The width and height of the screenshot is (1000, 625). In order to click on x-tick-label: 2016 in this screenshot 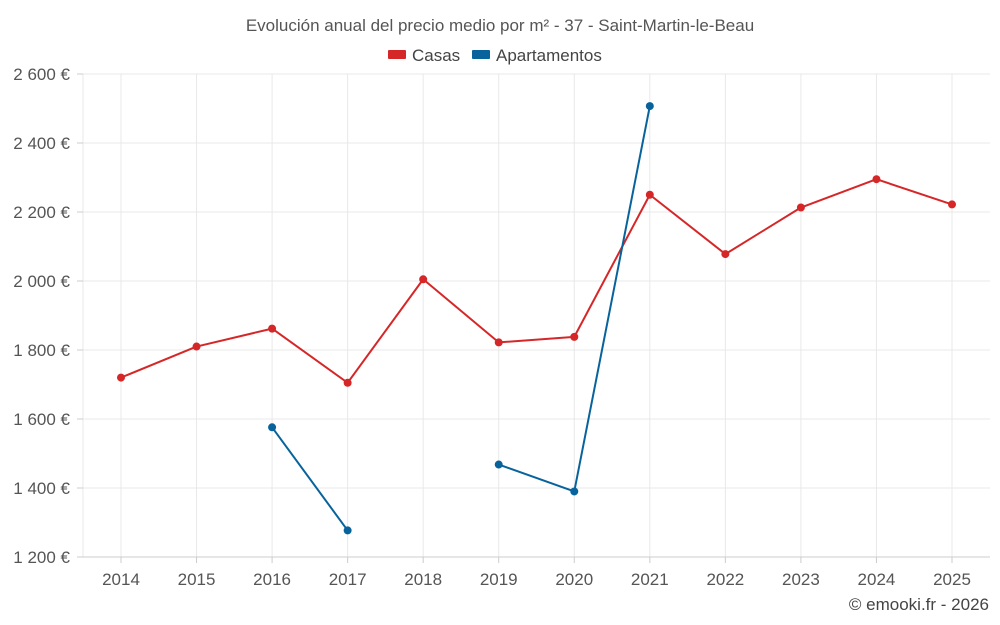, I will do `click(272, 579)`.